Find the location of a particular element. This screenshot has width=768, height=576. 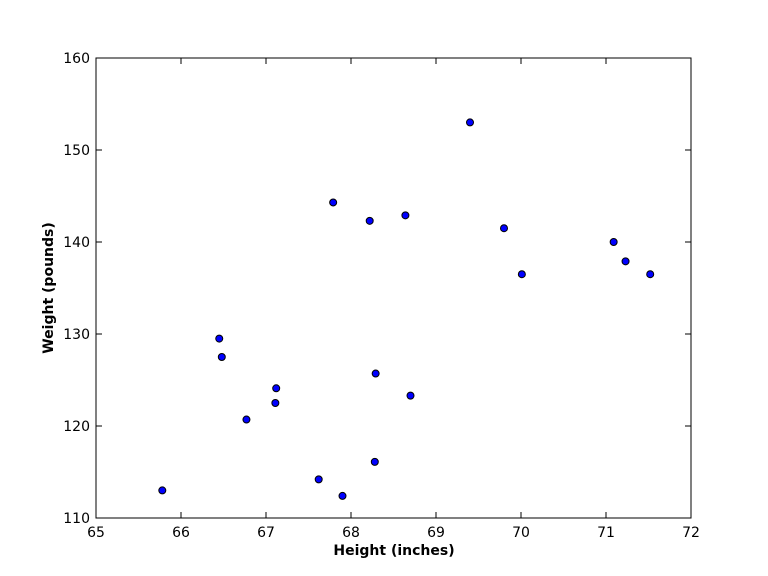

x-tick-label: 72 is located at coordinates (691, 533).